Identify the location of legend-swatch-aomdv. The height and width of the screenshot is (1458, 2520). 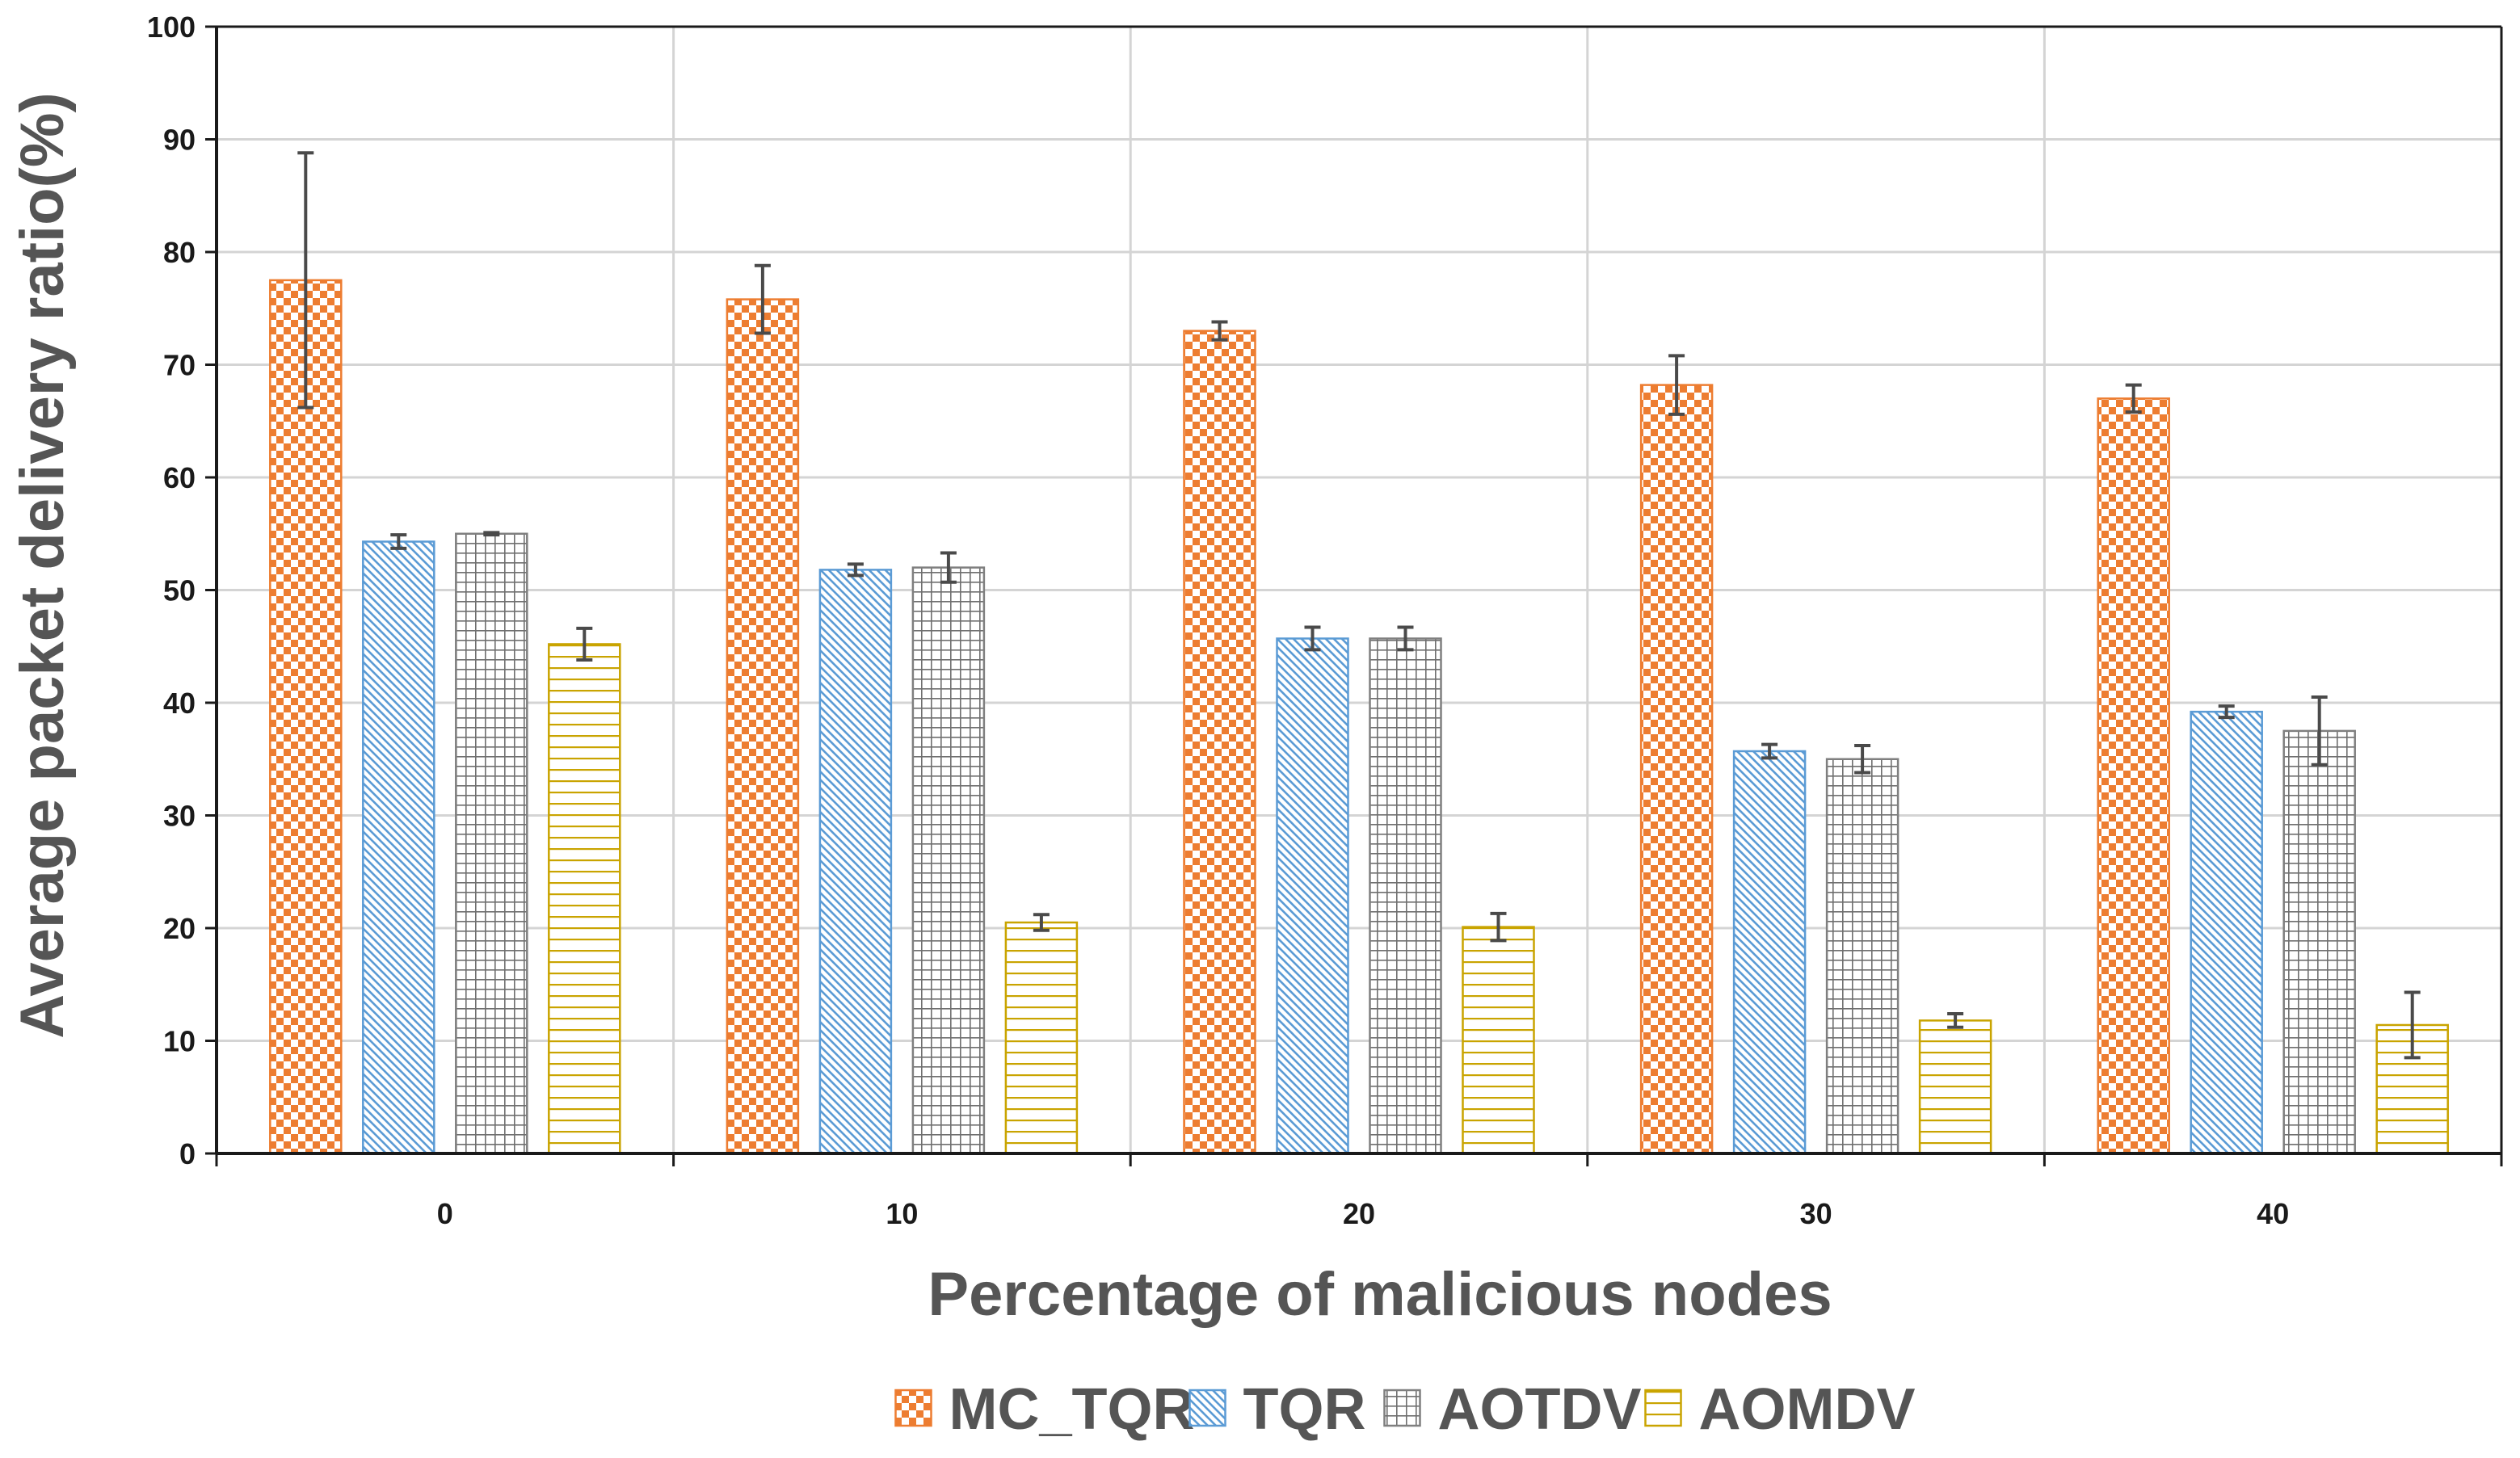
(1663, 1408).